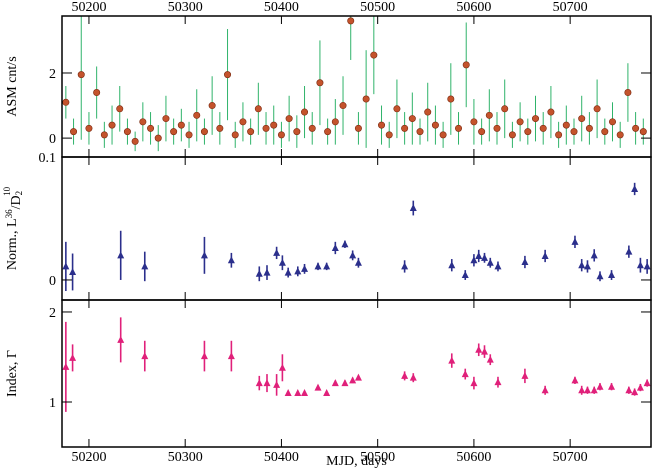  I want to click on y-axis-label: Norm., L36/D210, so click(13, 228).